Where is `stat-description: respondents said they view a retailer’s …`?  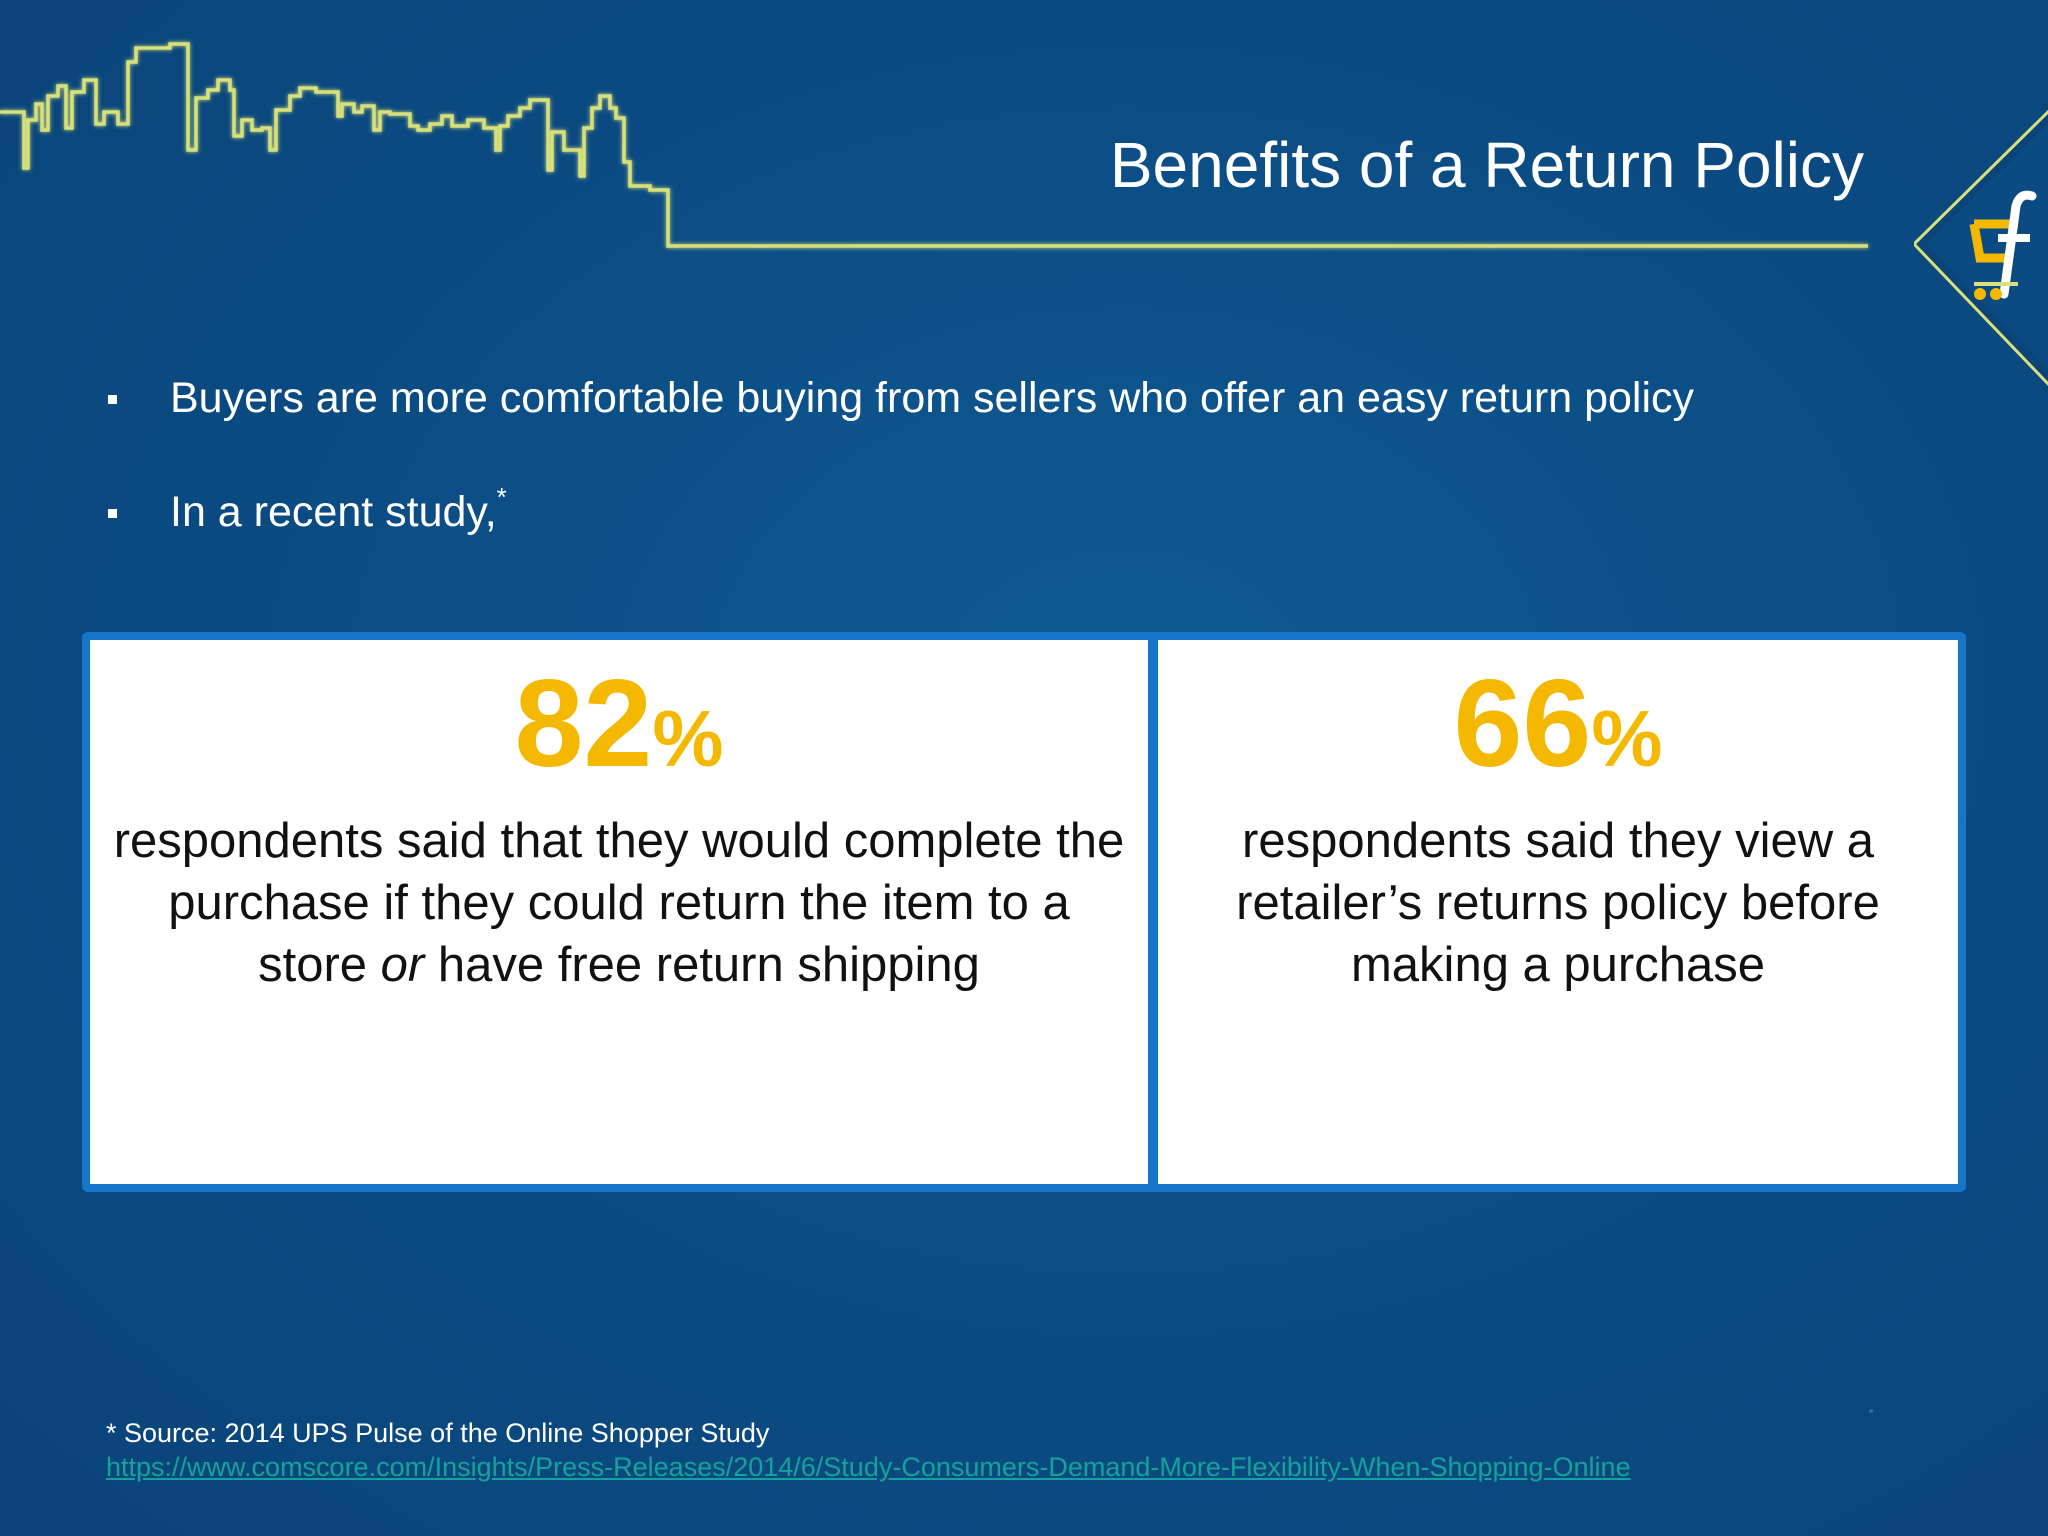 stat-description: respondents said they view a retailer’s … is located at coordinates (1558, 903).